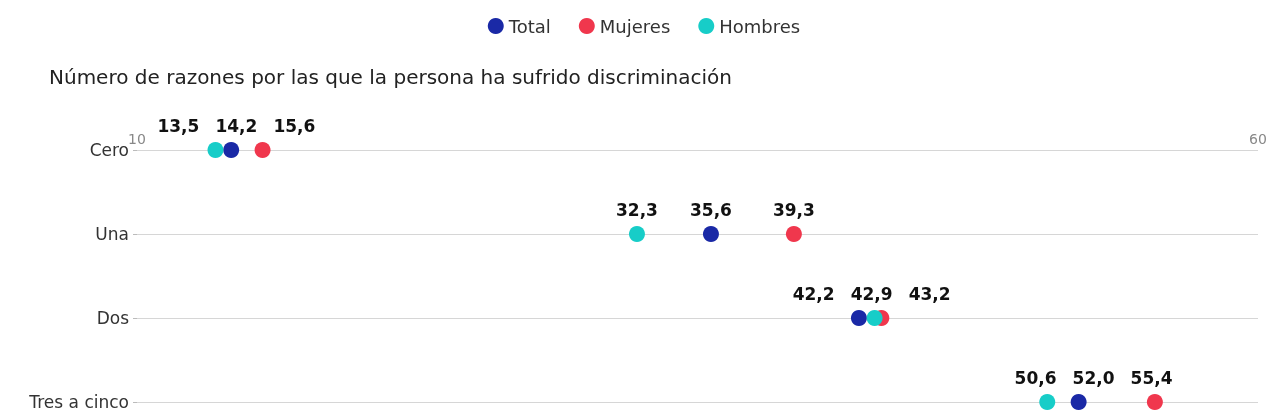  Describe the element at coordinates (1093, 377) in the screenshot. I see `data-label: 52,0` at that location.